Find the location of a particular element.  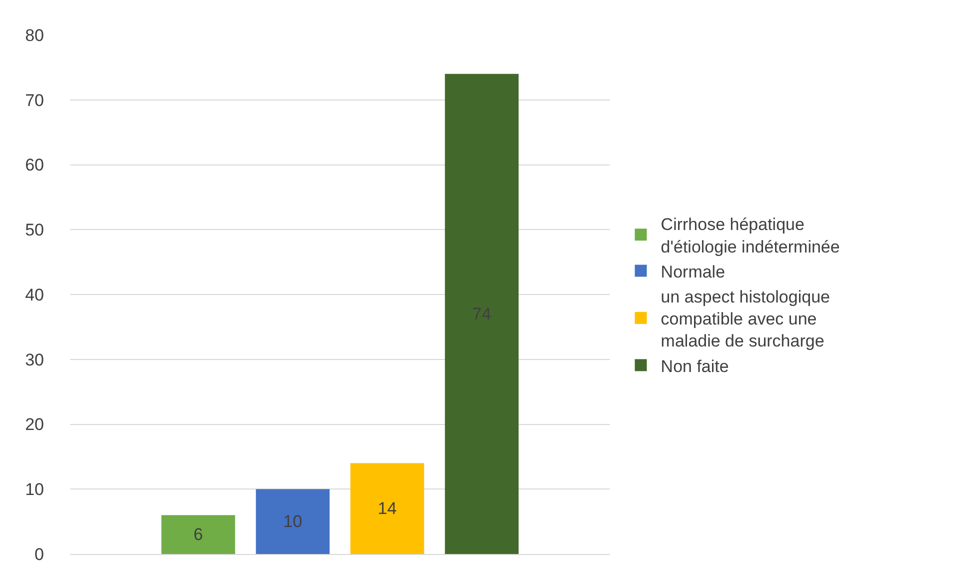

data-label: 10 is located at coordinates (292, 522).